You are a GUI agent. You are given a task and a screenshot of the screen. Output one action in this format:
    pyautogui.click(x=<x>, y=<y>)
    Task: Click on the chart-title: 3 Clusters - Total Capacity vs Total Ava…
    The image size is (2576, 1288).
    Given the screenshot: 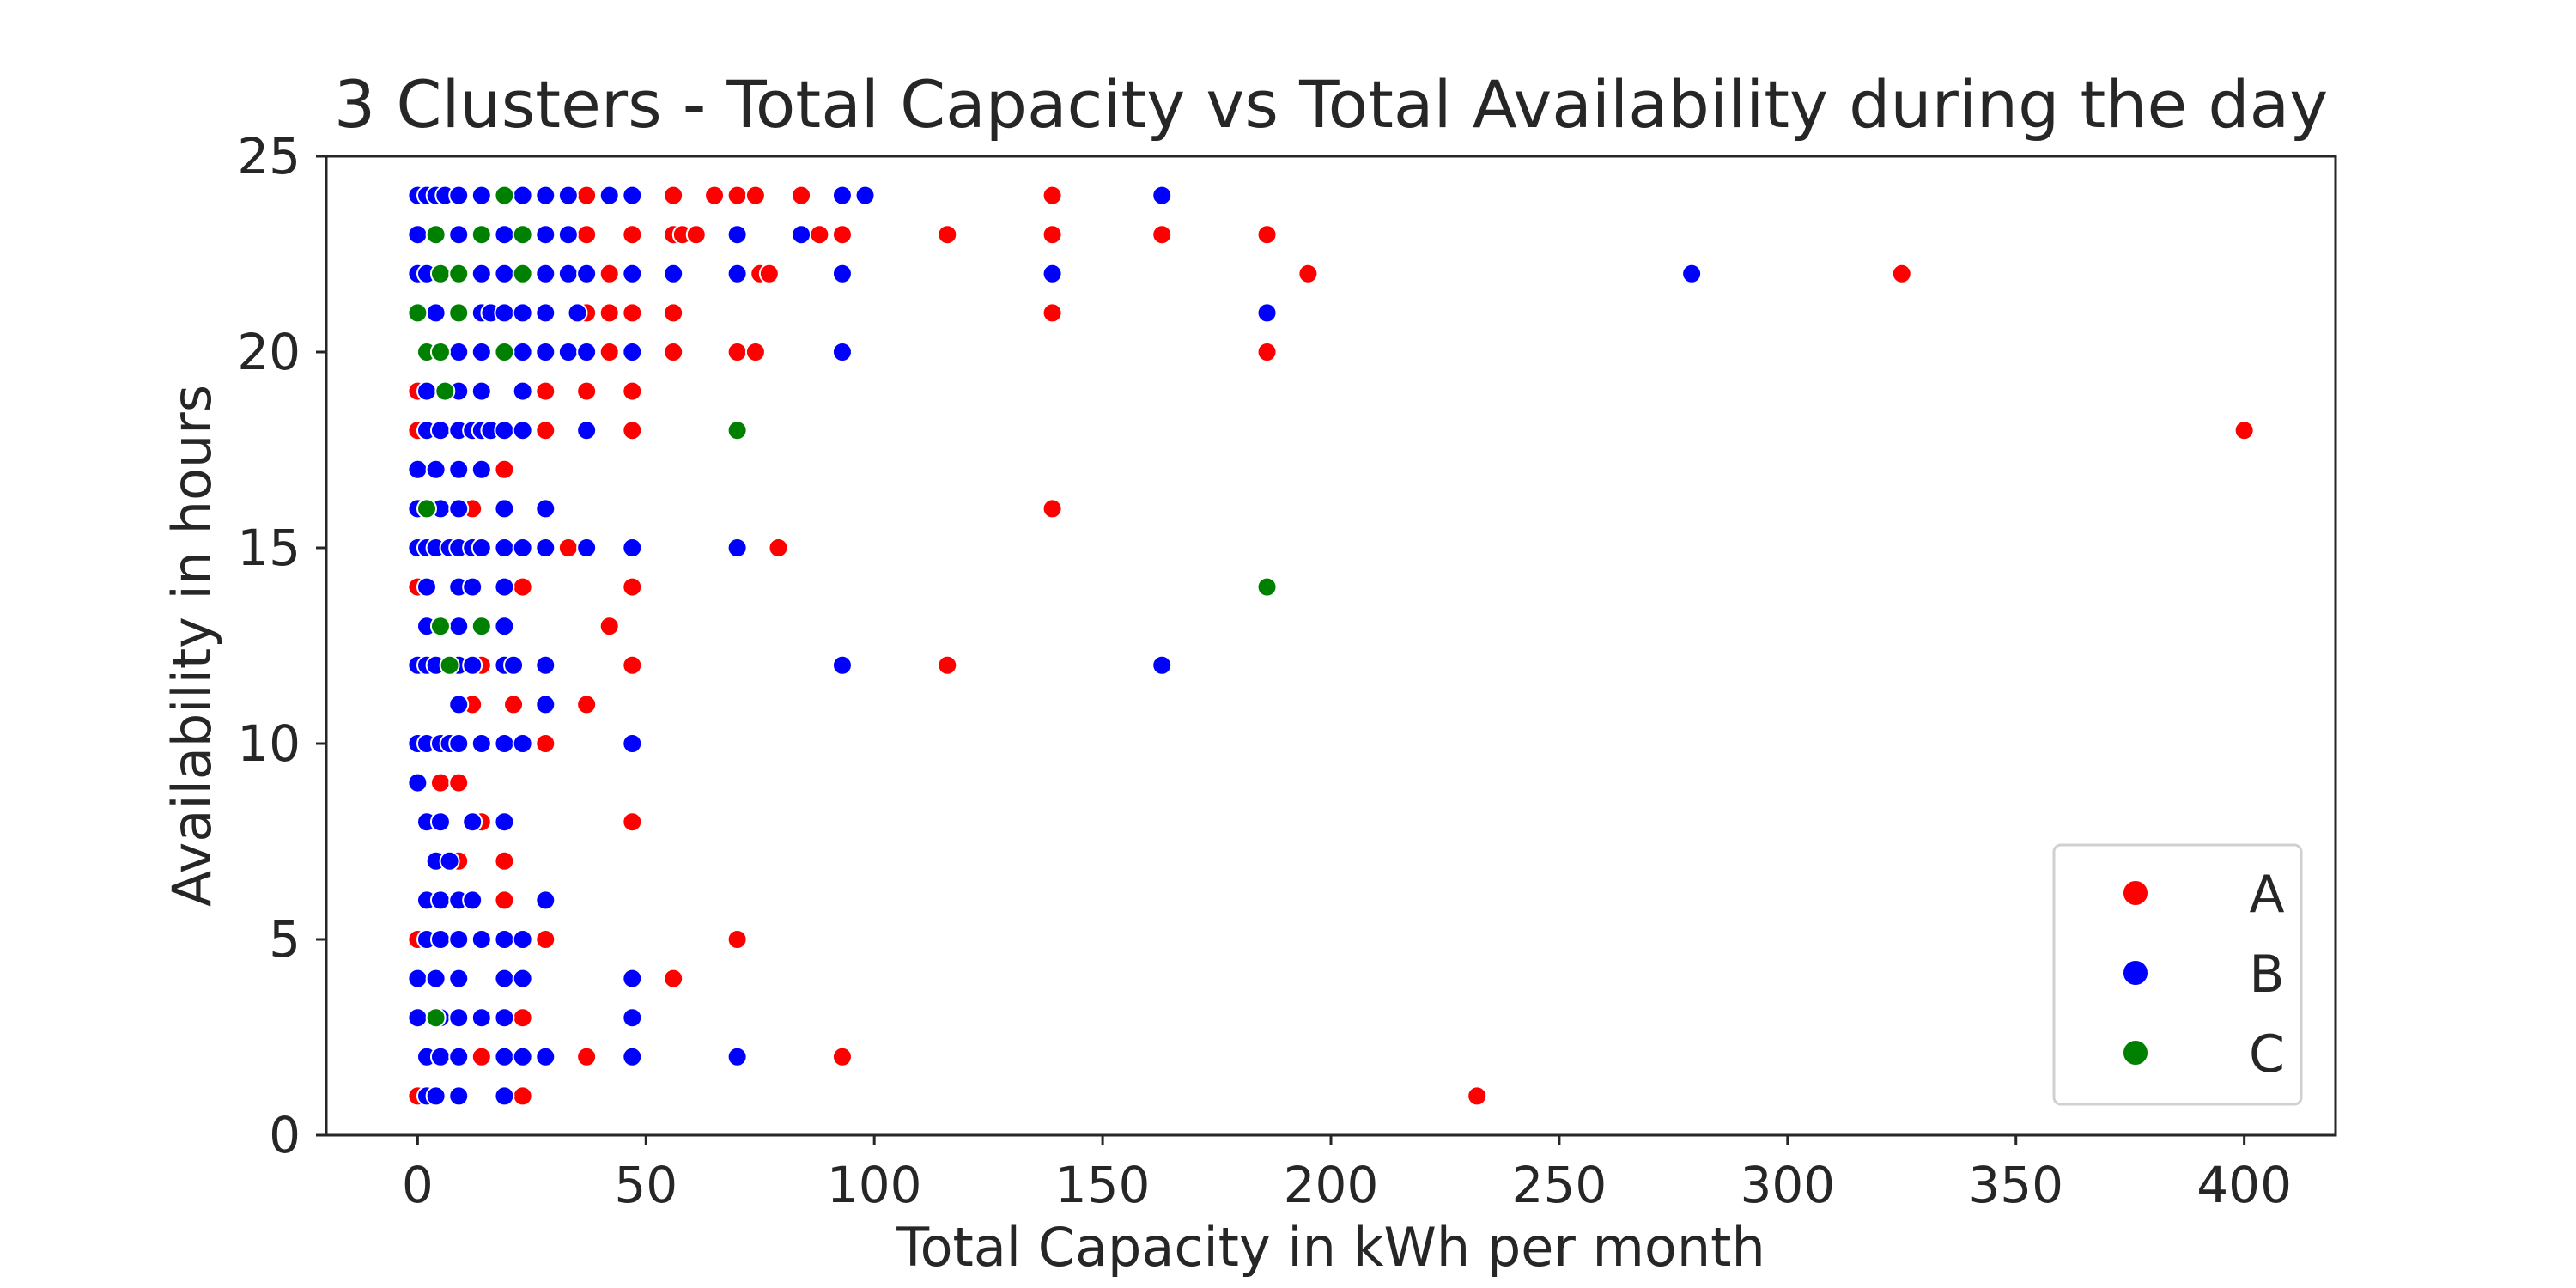 What is the action you would take?
    pyautogui.click(x=1331, y=104)
    